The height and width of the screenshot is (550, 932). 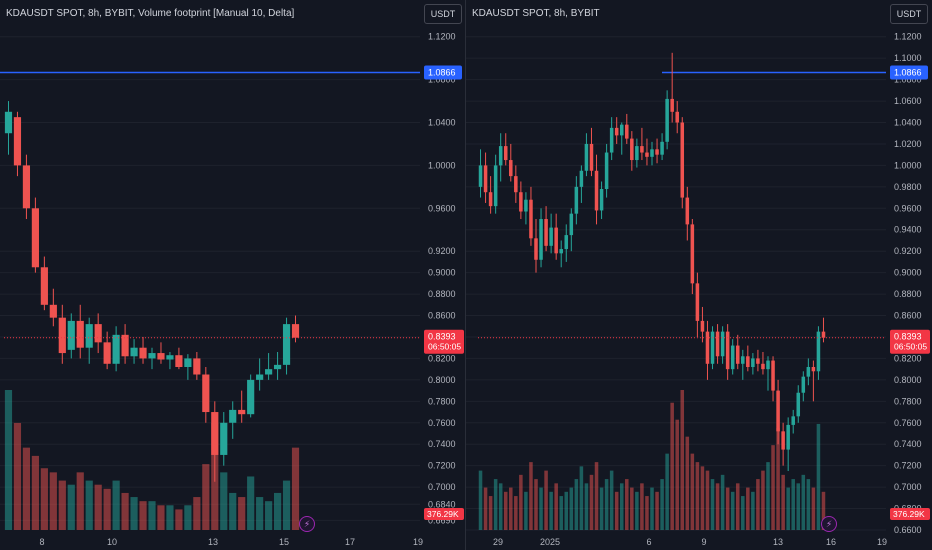 I want to click on time-tick-label: 15, so click(x=284, y=542).